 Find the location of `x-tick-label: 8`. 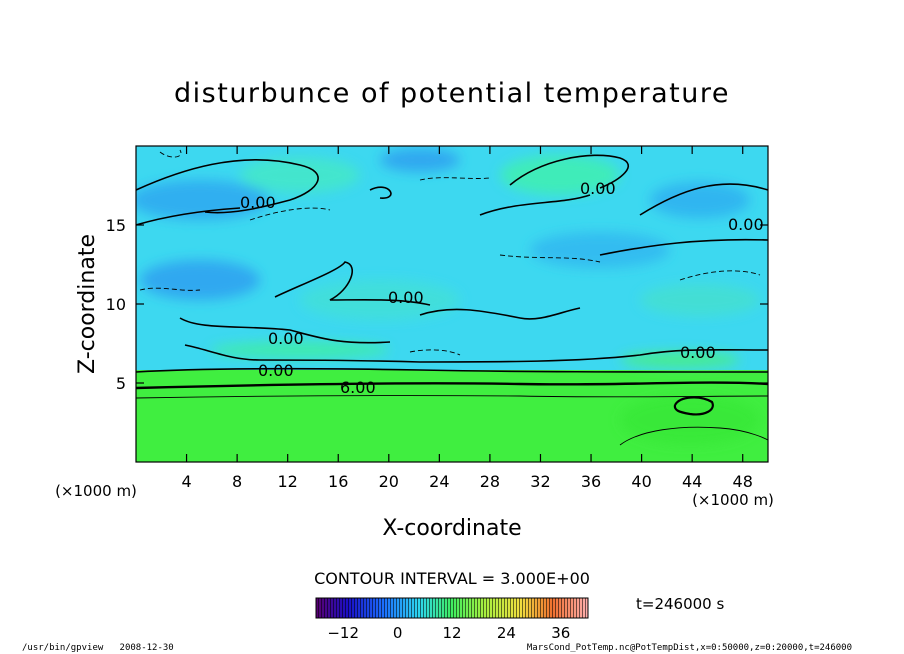

x-tick-label: 8 is located at coordinates (237, 481).